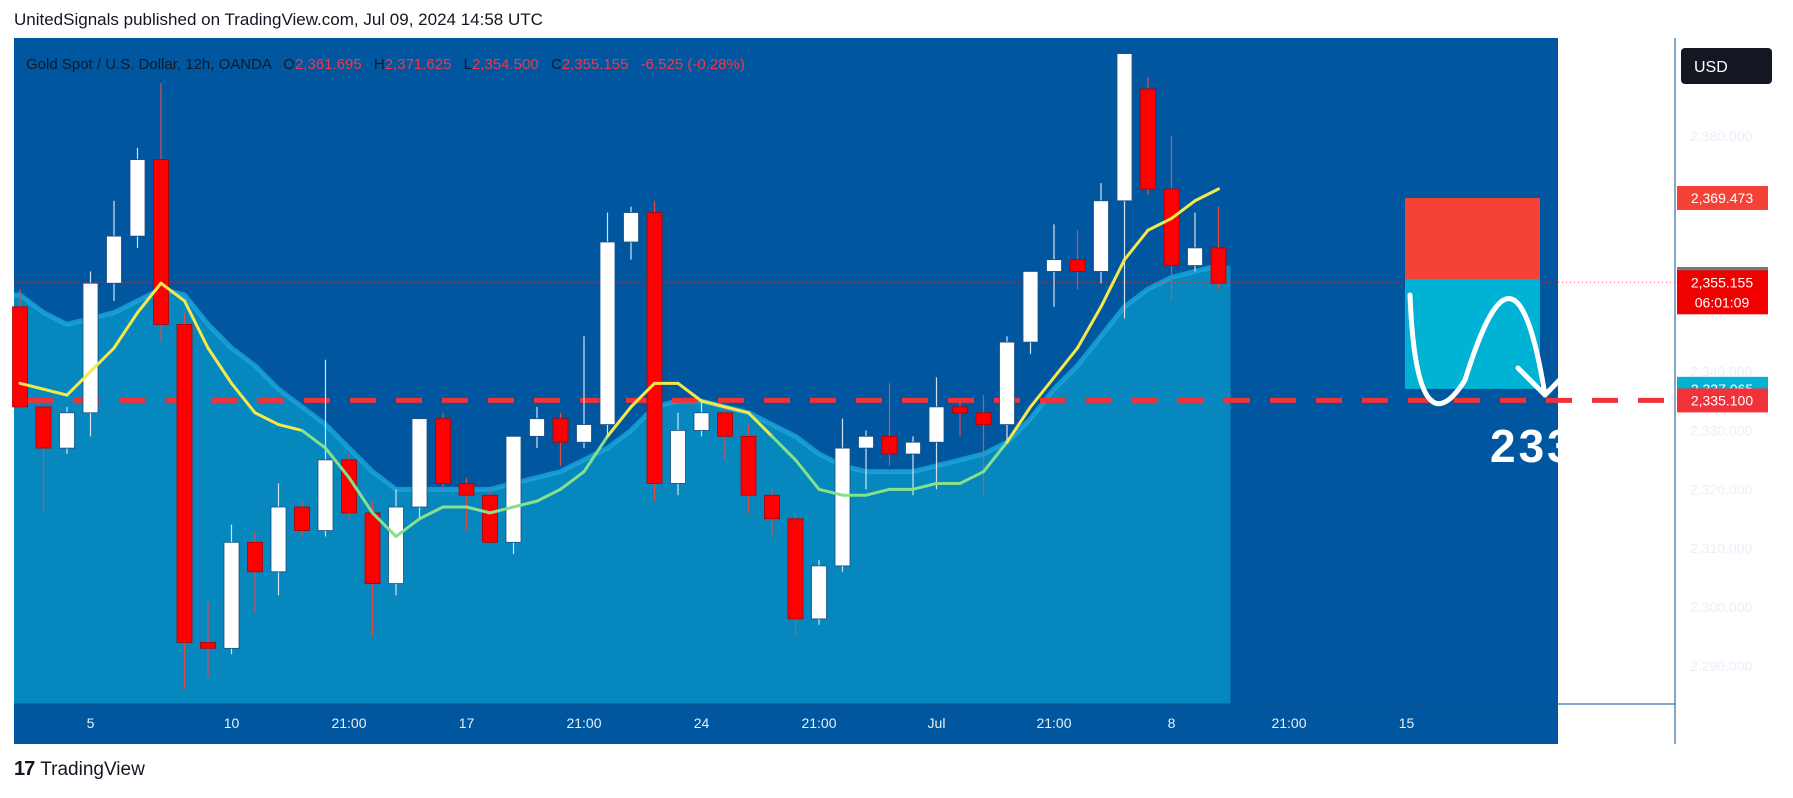 This screenshot has height=798, width=1793. Describe the element at coordinates (467, 723) in the screenshot. I see `x-tick-label: 17` at that location.